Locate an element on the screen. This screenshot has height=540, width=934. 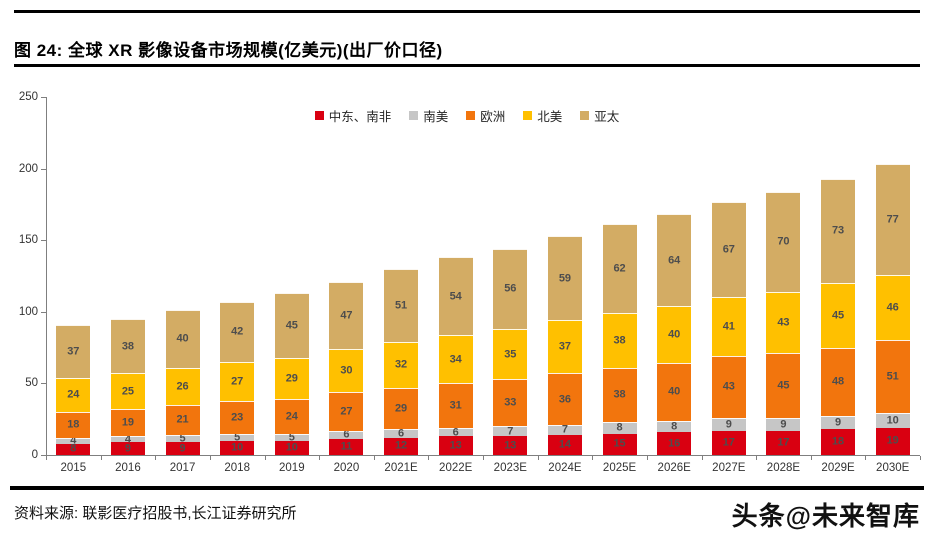
bar-segment-北美: 25 is located at coordinates (127, 391).